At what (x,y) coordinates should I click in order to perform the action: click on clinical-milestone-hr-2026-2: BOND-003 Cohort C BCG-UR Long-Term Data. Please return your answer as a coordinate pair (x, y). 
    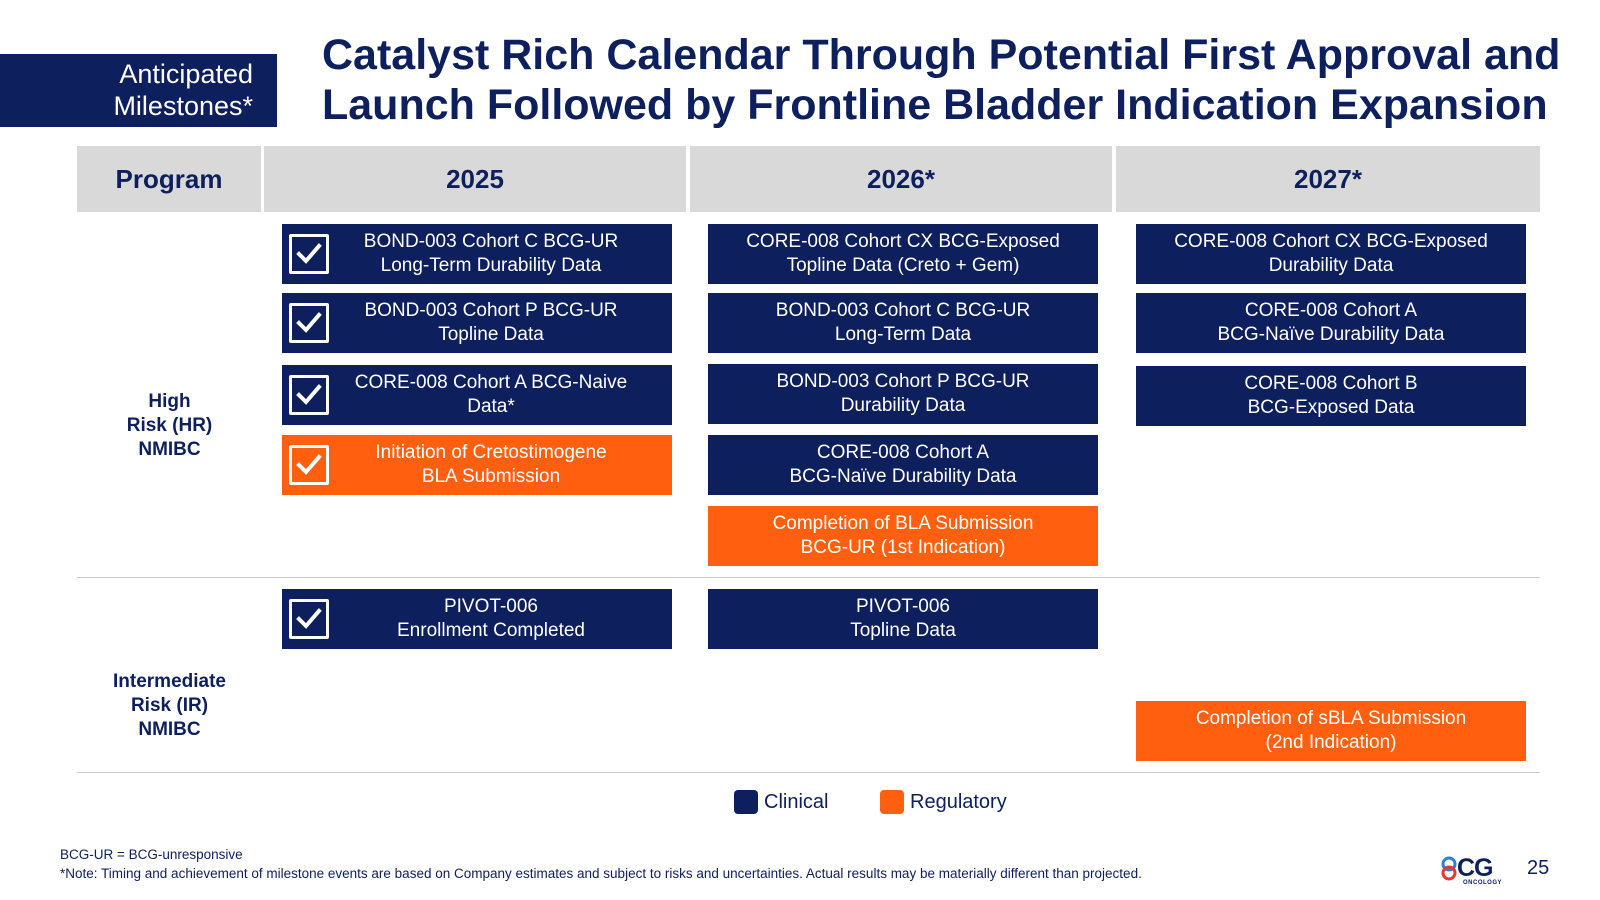
    Looking at the image, I should click on (903, 323).